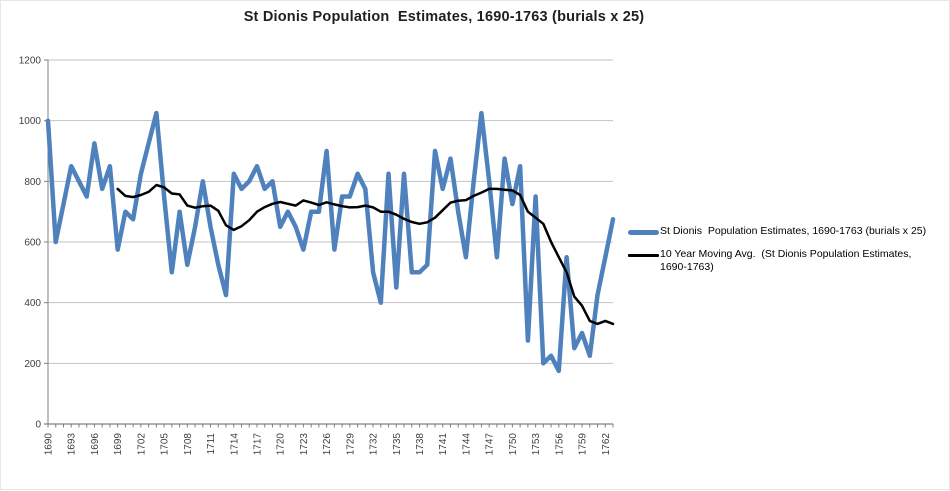 This screenshot has width=950, height=491. What do you see at coordinates (420, 444) in the screenshot?
I see `x-tick-label: 1738` at bounding box center [420, 444].